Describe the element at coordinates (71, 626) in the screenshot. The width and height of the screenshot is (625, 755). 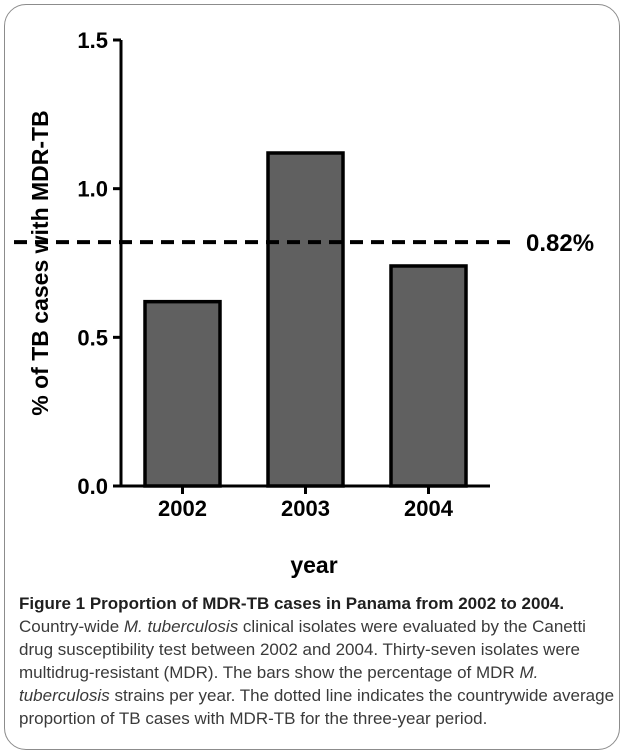
I see `caption-text-1: Country-wide` at that location.